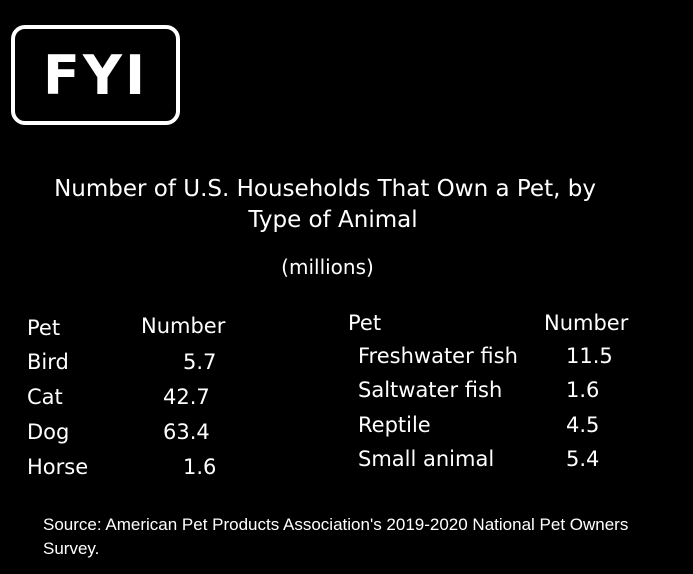  I want to click on right-table-cell-number: 5.4, so click(583, 459).